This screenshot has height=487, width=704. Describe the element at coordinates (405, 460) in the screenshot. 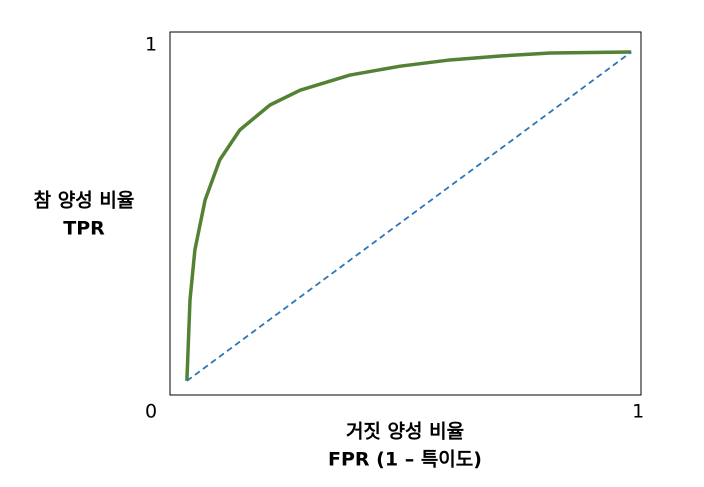

I see `x-axis-title: FPR (1 – 특이도)` at that location.